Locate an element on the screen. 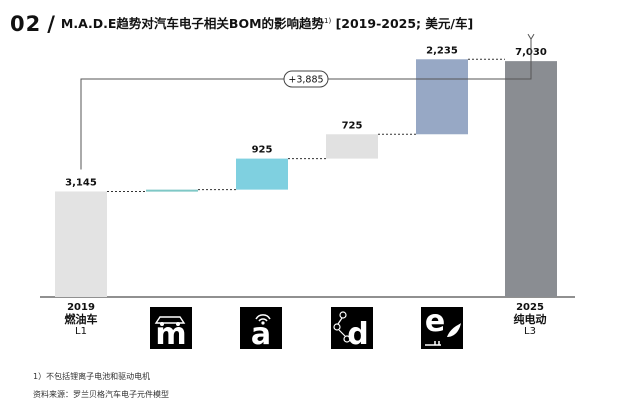 The width and height of the screenshot is (640, 419). bar-d is located at coordinates (352, 146).